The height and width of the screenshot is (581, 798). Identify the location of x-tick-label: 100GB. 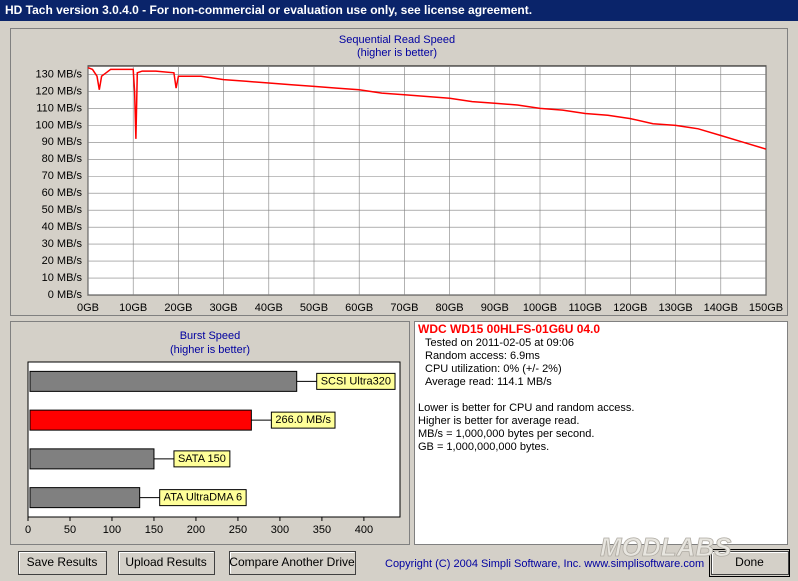
(540, 308).